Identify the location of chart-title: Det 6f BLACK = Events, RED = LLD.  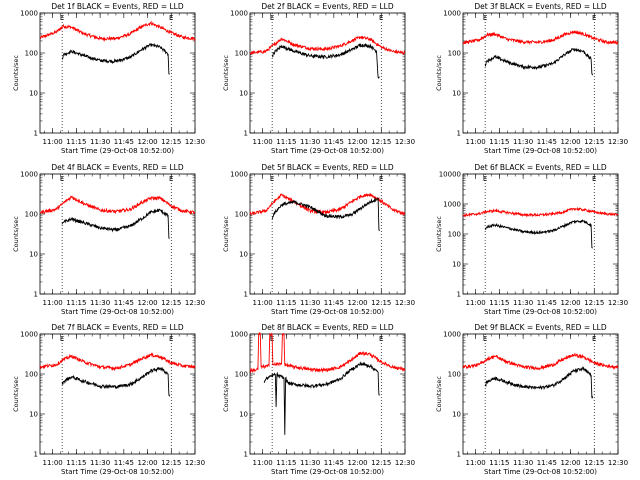
(540, 167).